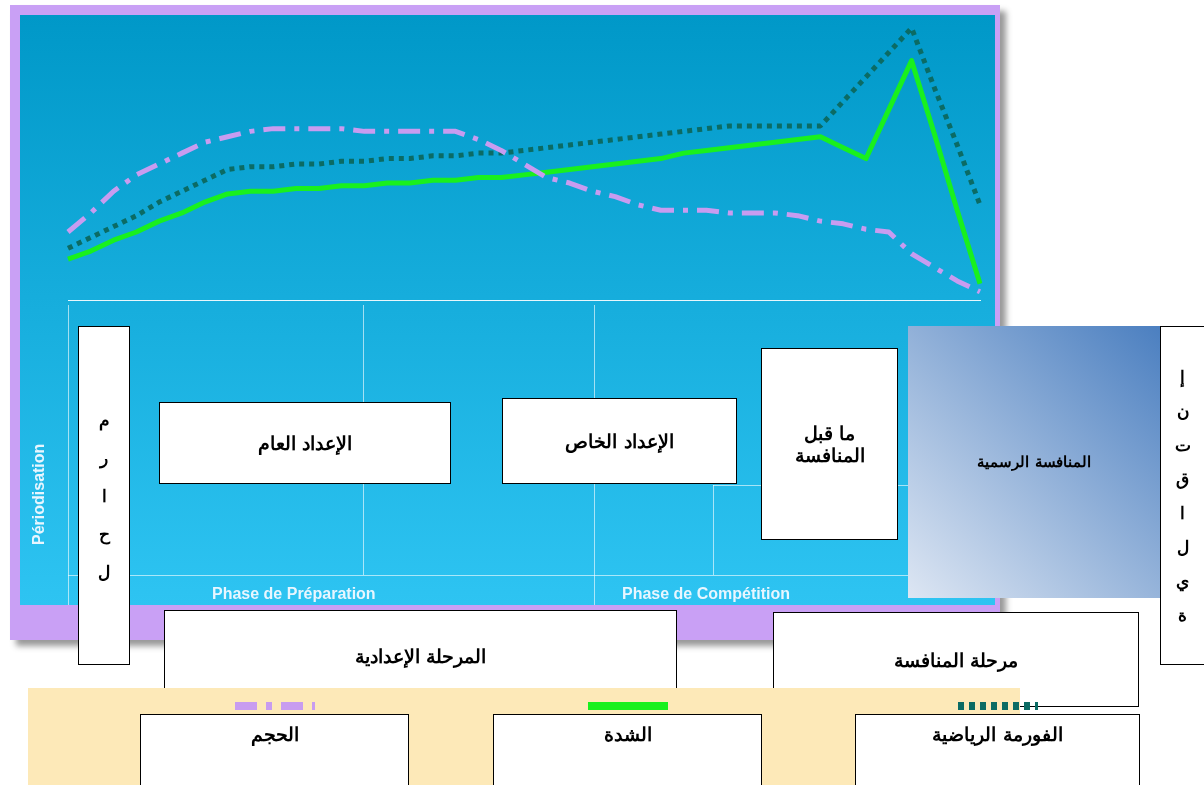 This screenshot has width=1204, height=785. Describe the element at coordinates (619, 441) in the screenshot. I see `text: الإعداد الخاص` at that location.